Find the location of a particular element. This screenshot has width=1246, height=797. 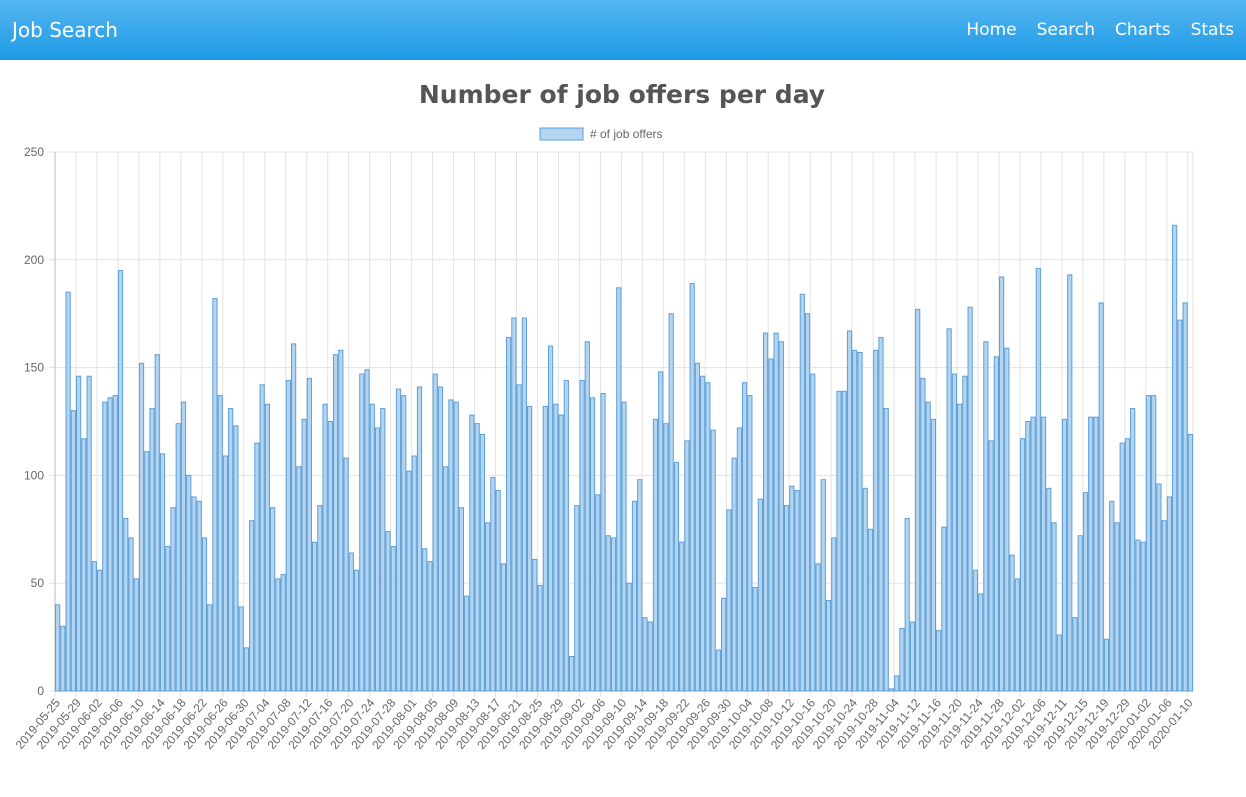

nav-link: Search is located at coordinates (1066, 30).